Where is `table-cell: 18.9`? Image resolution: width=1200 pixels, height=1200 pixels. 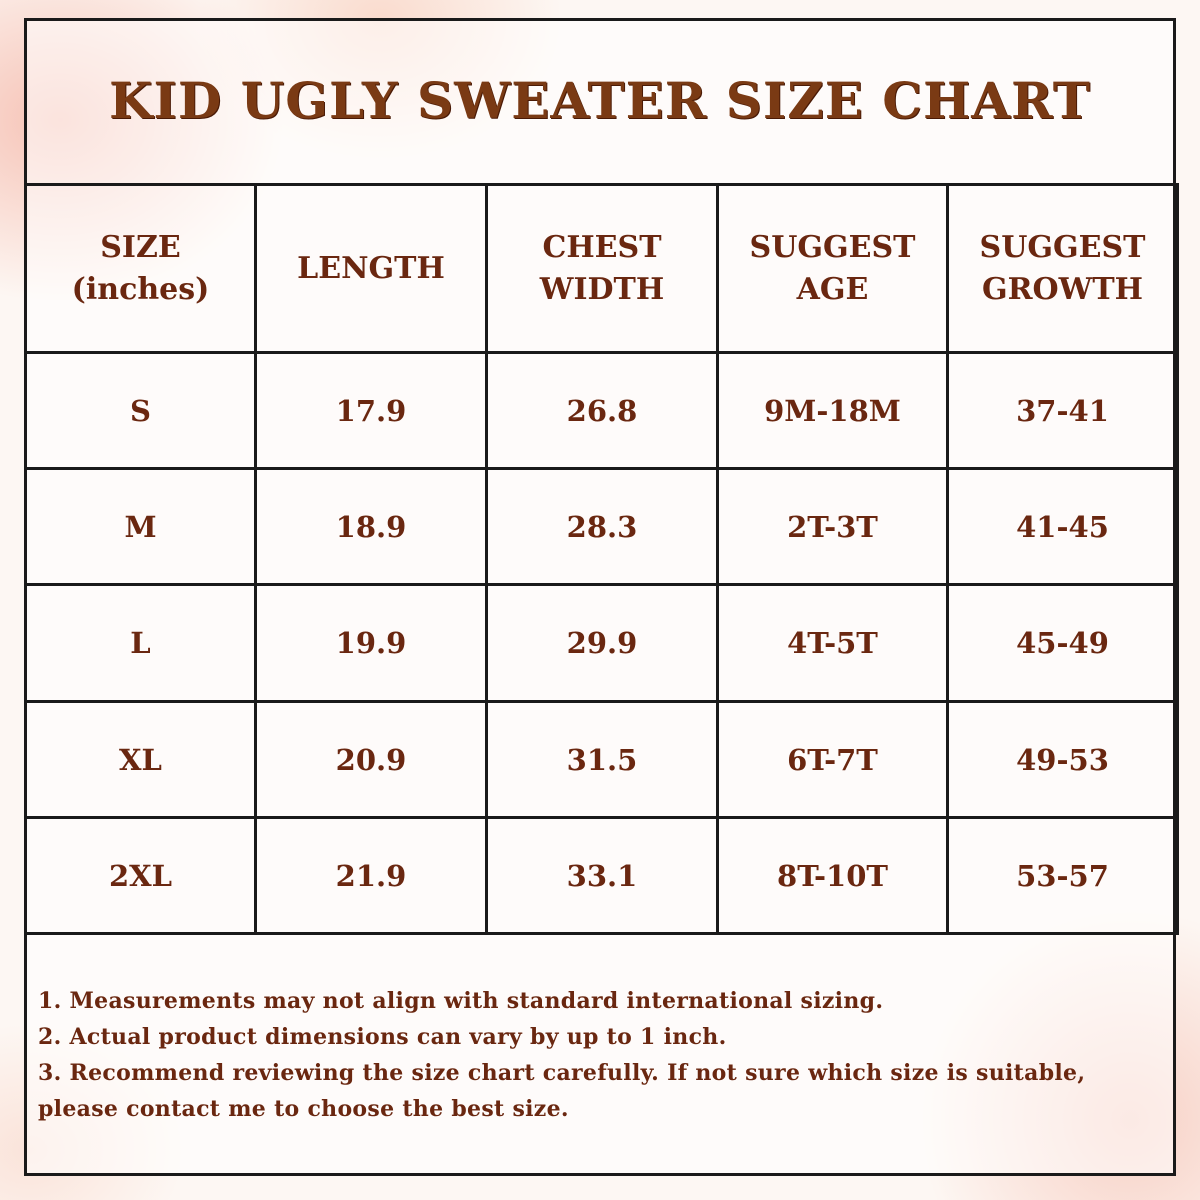
table-cell: 18.9 is located at coordinates (371, 526).